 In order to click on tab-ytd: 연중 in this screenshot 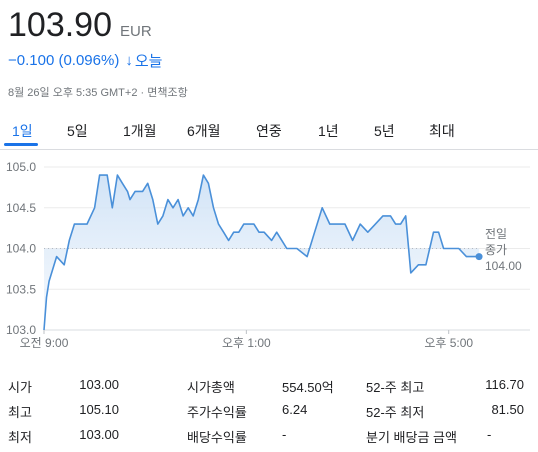, I will do `click(269, 131)`.